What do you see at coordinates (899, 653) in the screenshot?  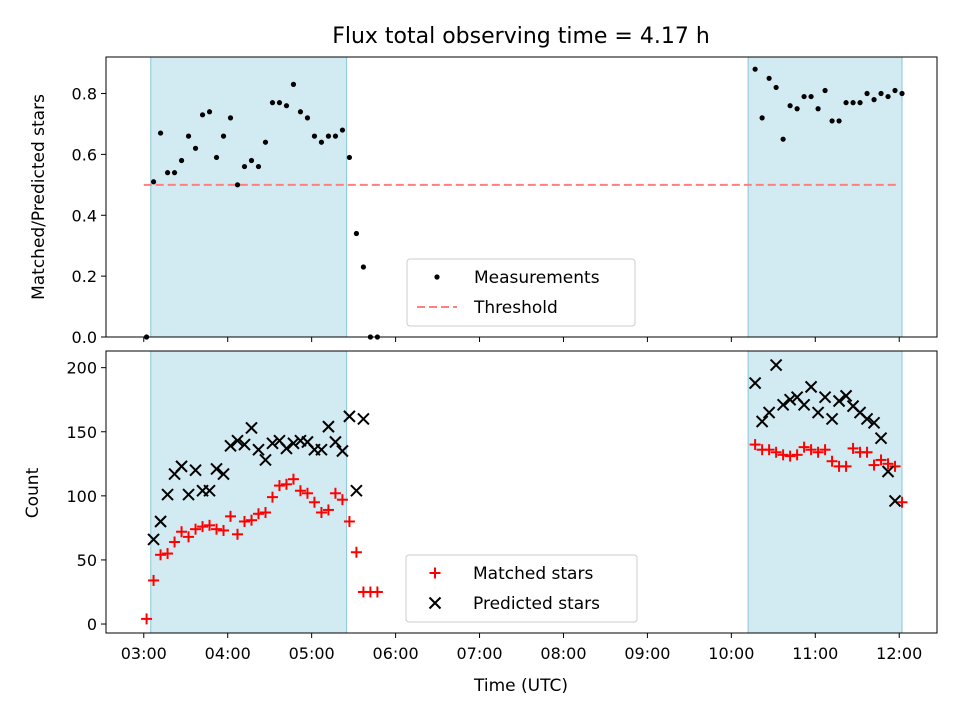 I see `x-tick-label: 12:00` at bounding box center [899, 653].